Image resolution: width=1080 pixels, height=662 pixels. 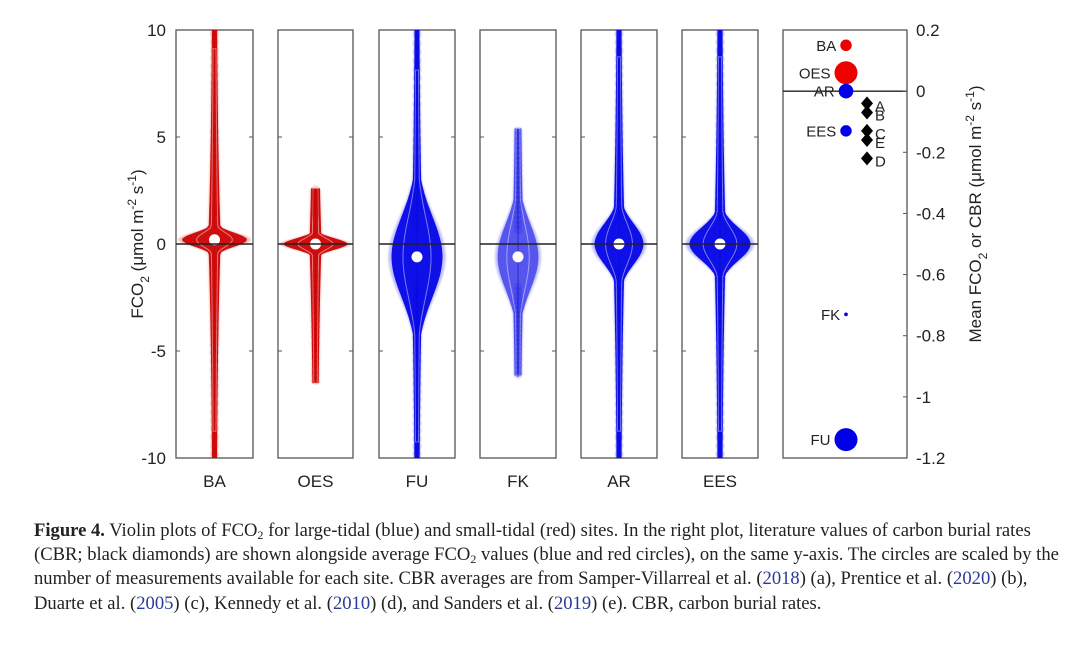 What do you see at coordinates (351, 603) in the screenshot?
I see `citation-link: 2010` at bounding box center [351, 603].